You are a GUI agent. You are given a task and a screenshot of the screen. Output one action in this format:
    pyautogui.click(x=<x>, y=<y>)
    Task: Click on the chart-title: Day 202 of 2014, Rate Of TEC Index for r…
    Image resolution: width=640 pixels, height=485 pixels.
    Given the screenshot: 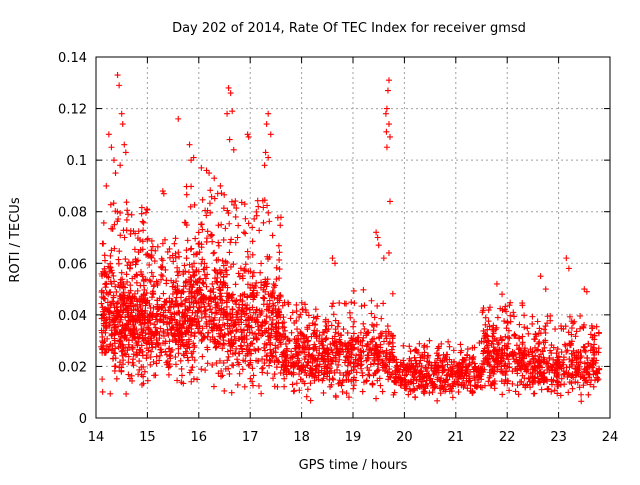 What is the action you would take?
    pyautogui.click(x=349, y=28)
    